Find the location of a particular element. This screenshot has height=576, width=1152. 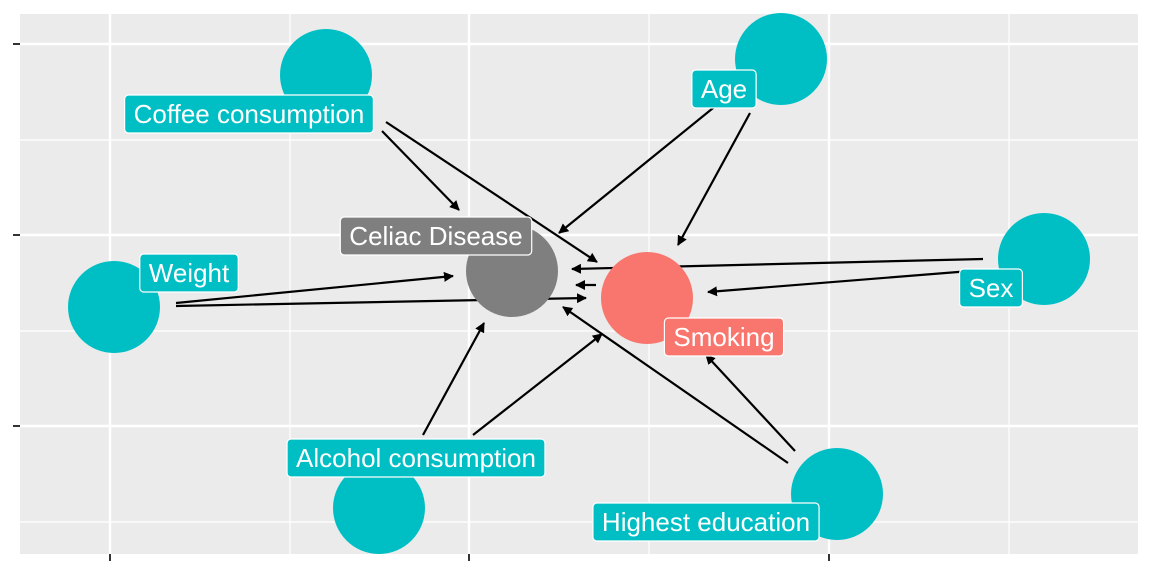

edge-weight-celiac is located at coordinates (314, 288).